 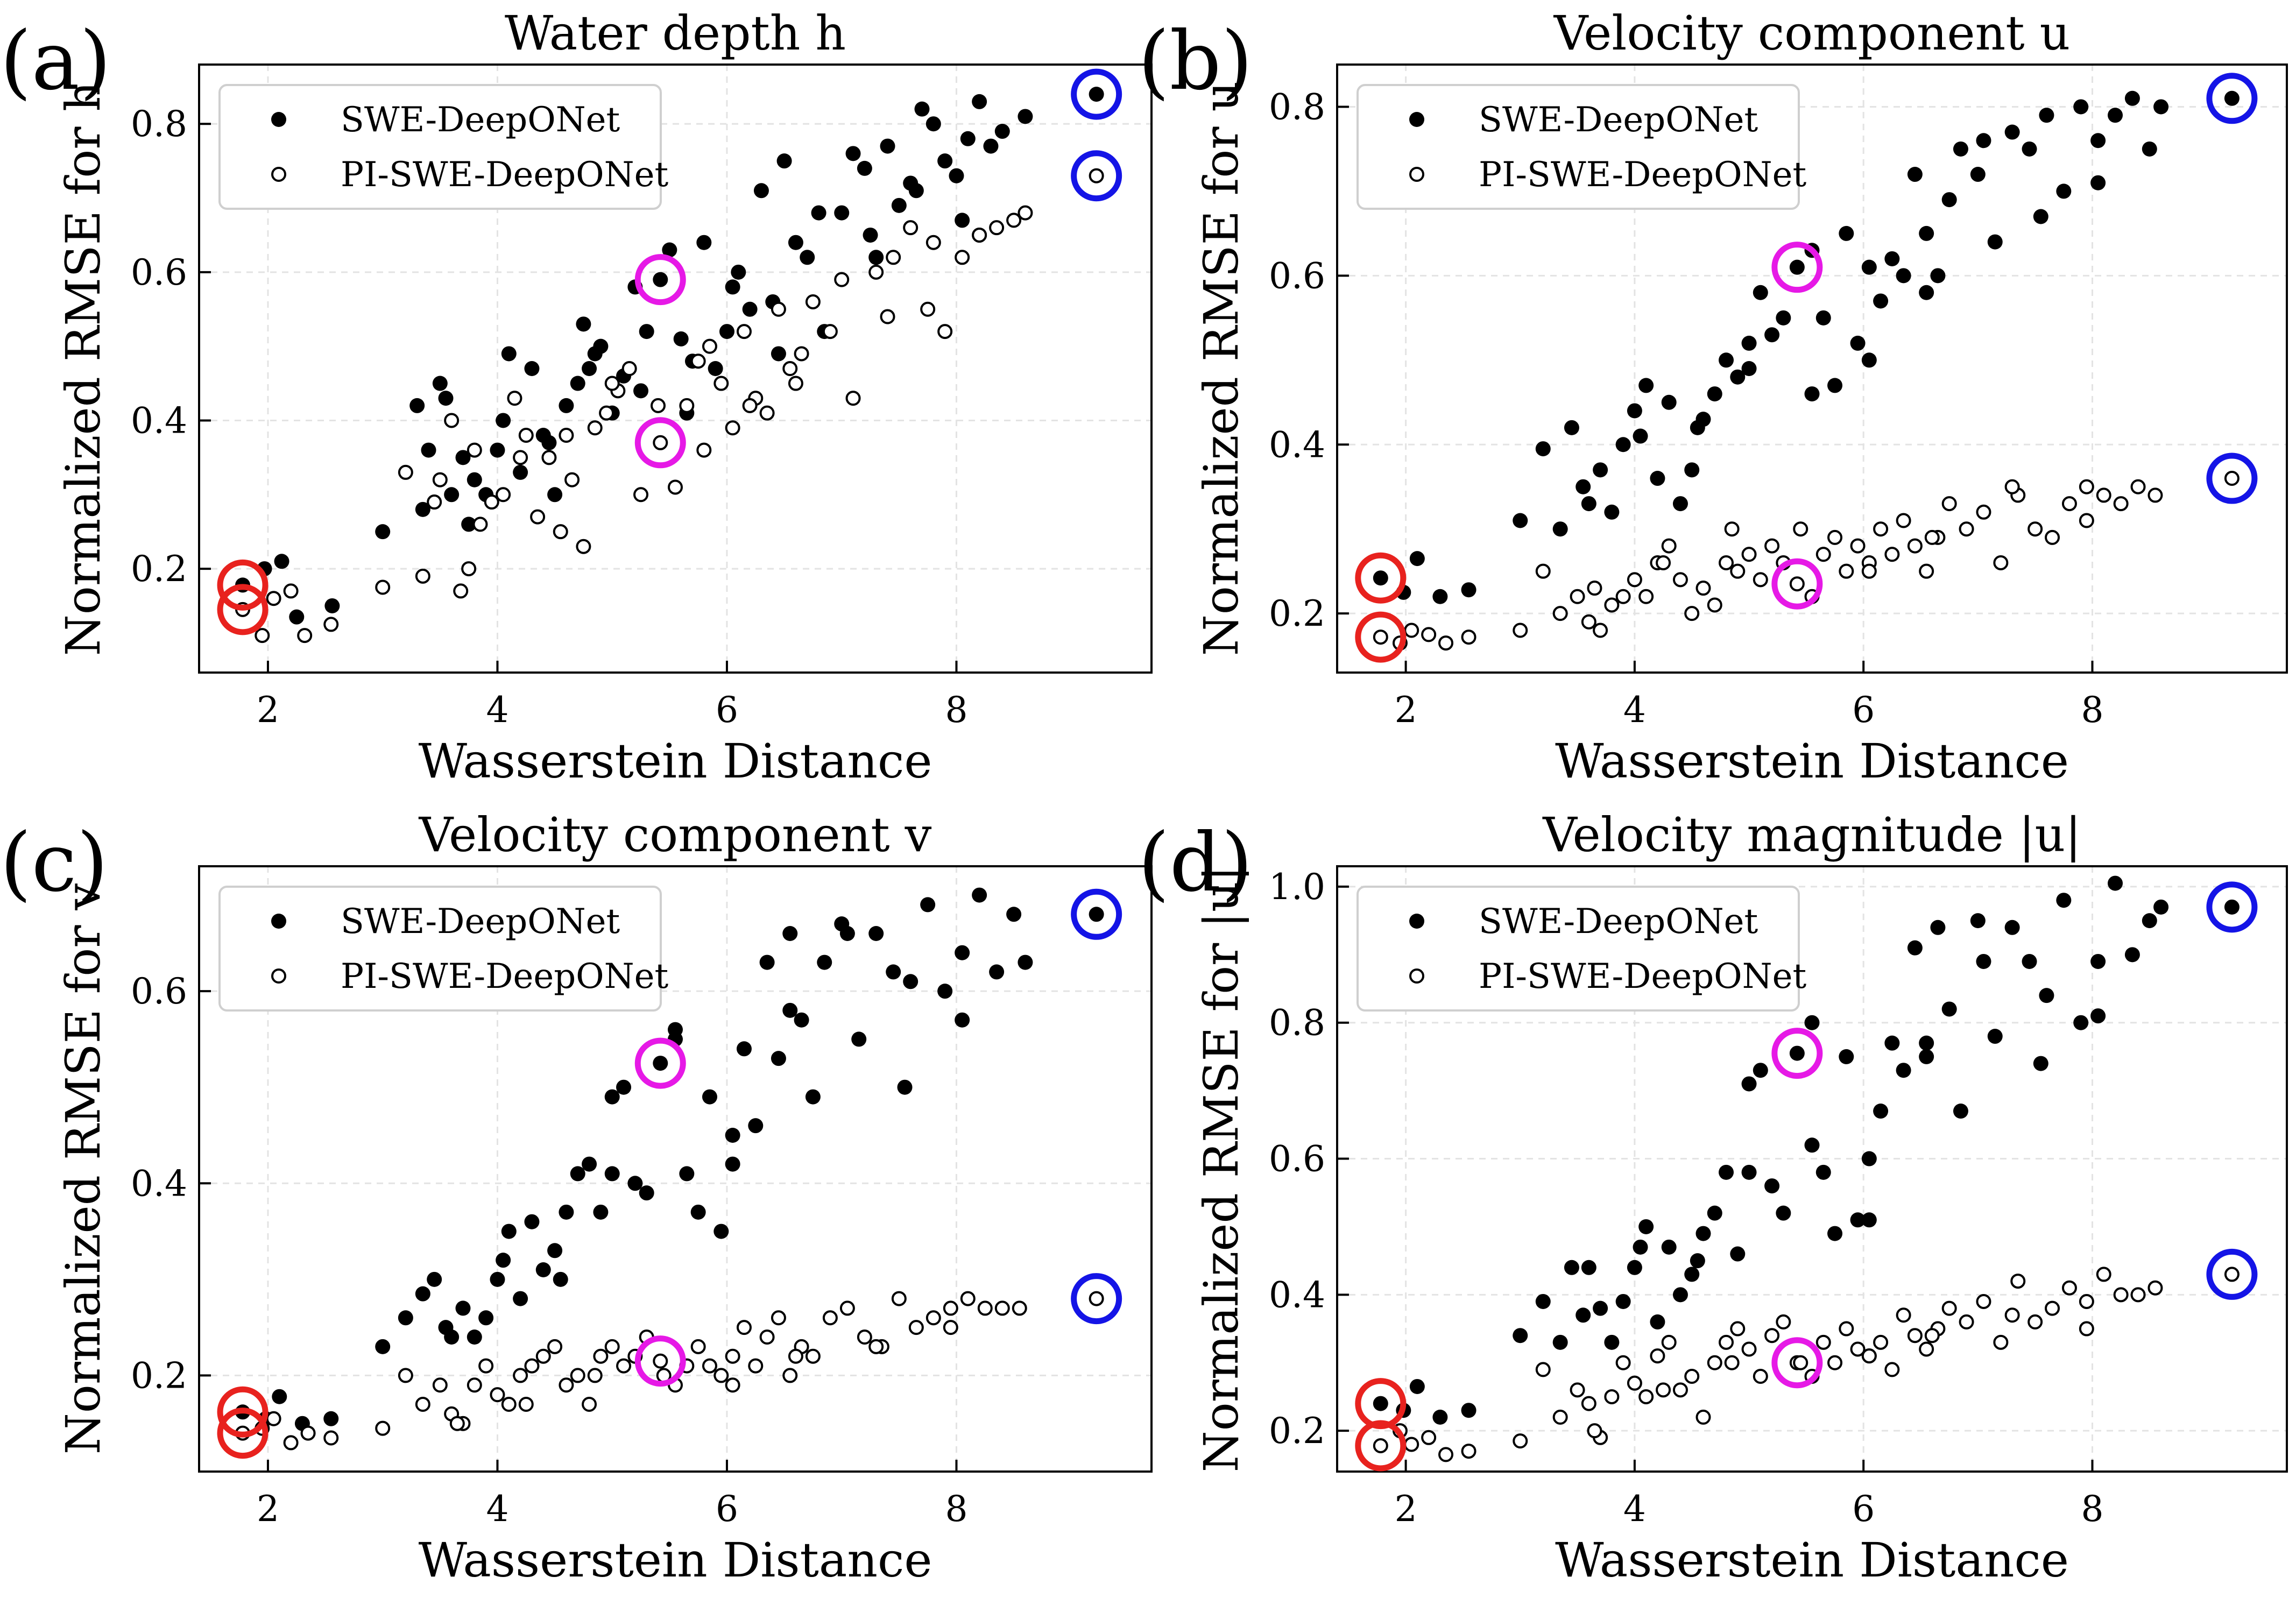 I want to click on x-tick-label: 4, so click(x=1634, y=1509).